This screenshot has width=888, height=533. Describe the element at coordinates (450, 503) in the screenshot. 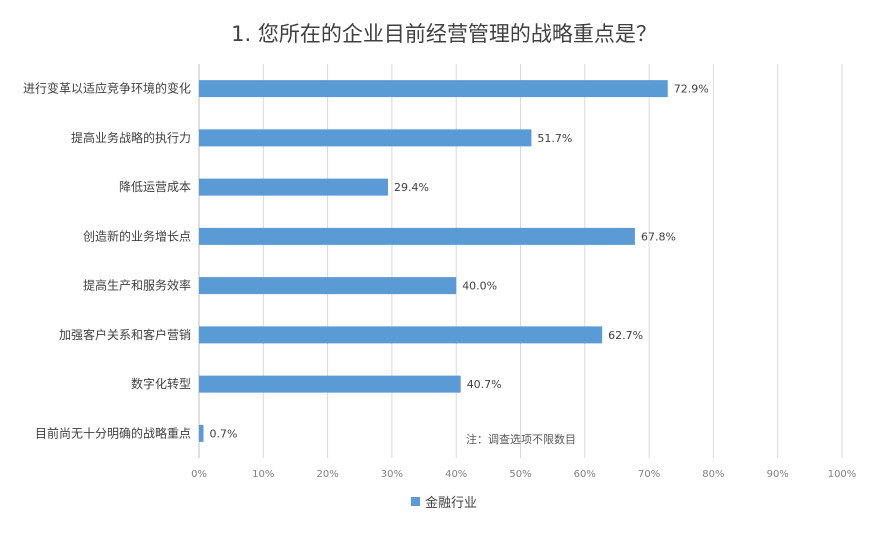

I see `legend-label: 金融行业` at that location.